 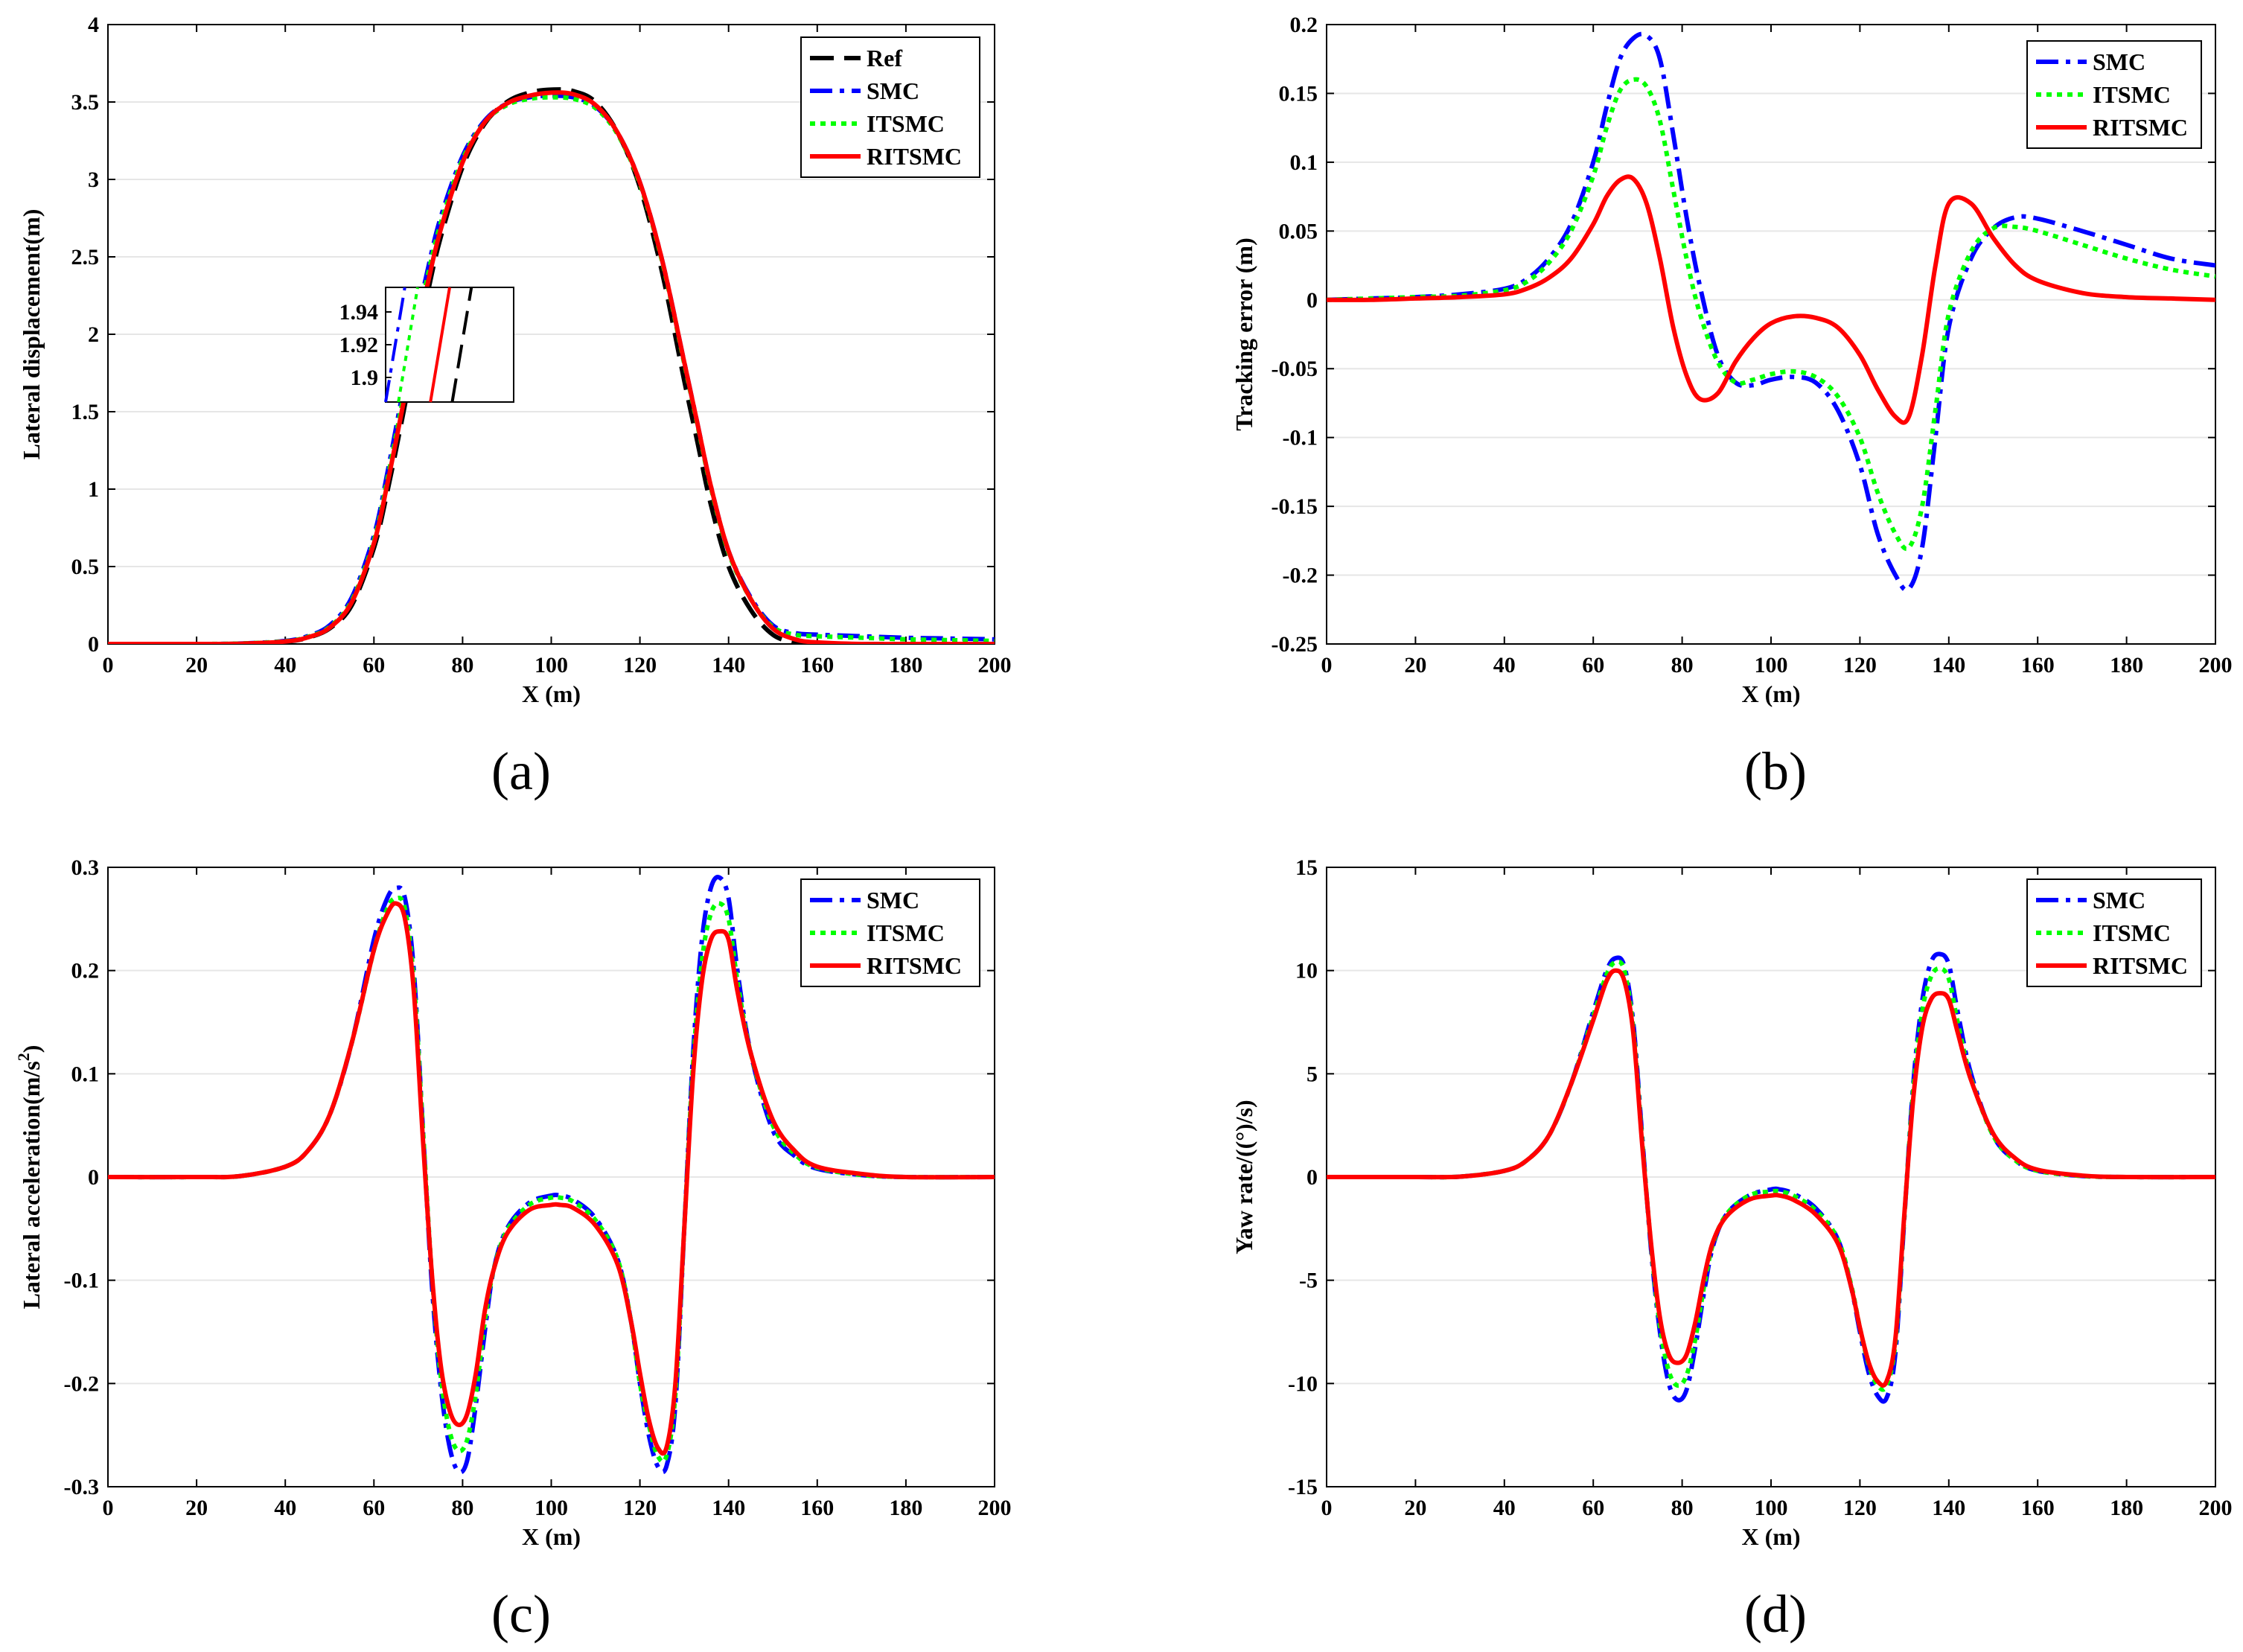 I want to click on y-axis-label-text: Lateral acceleration(m/s, so click(x=31, y=1185).